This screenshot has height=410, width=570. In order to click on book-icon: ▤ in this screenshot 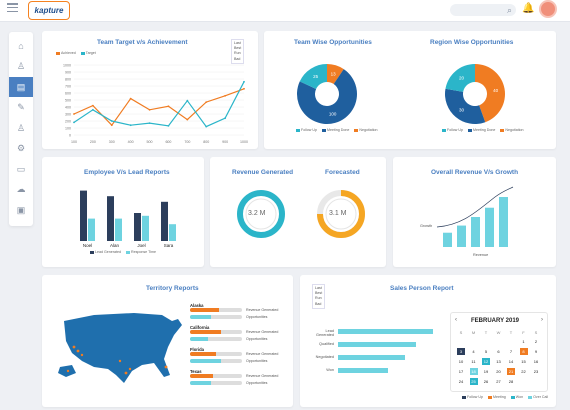, I will do `click(21, 87)`.